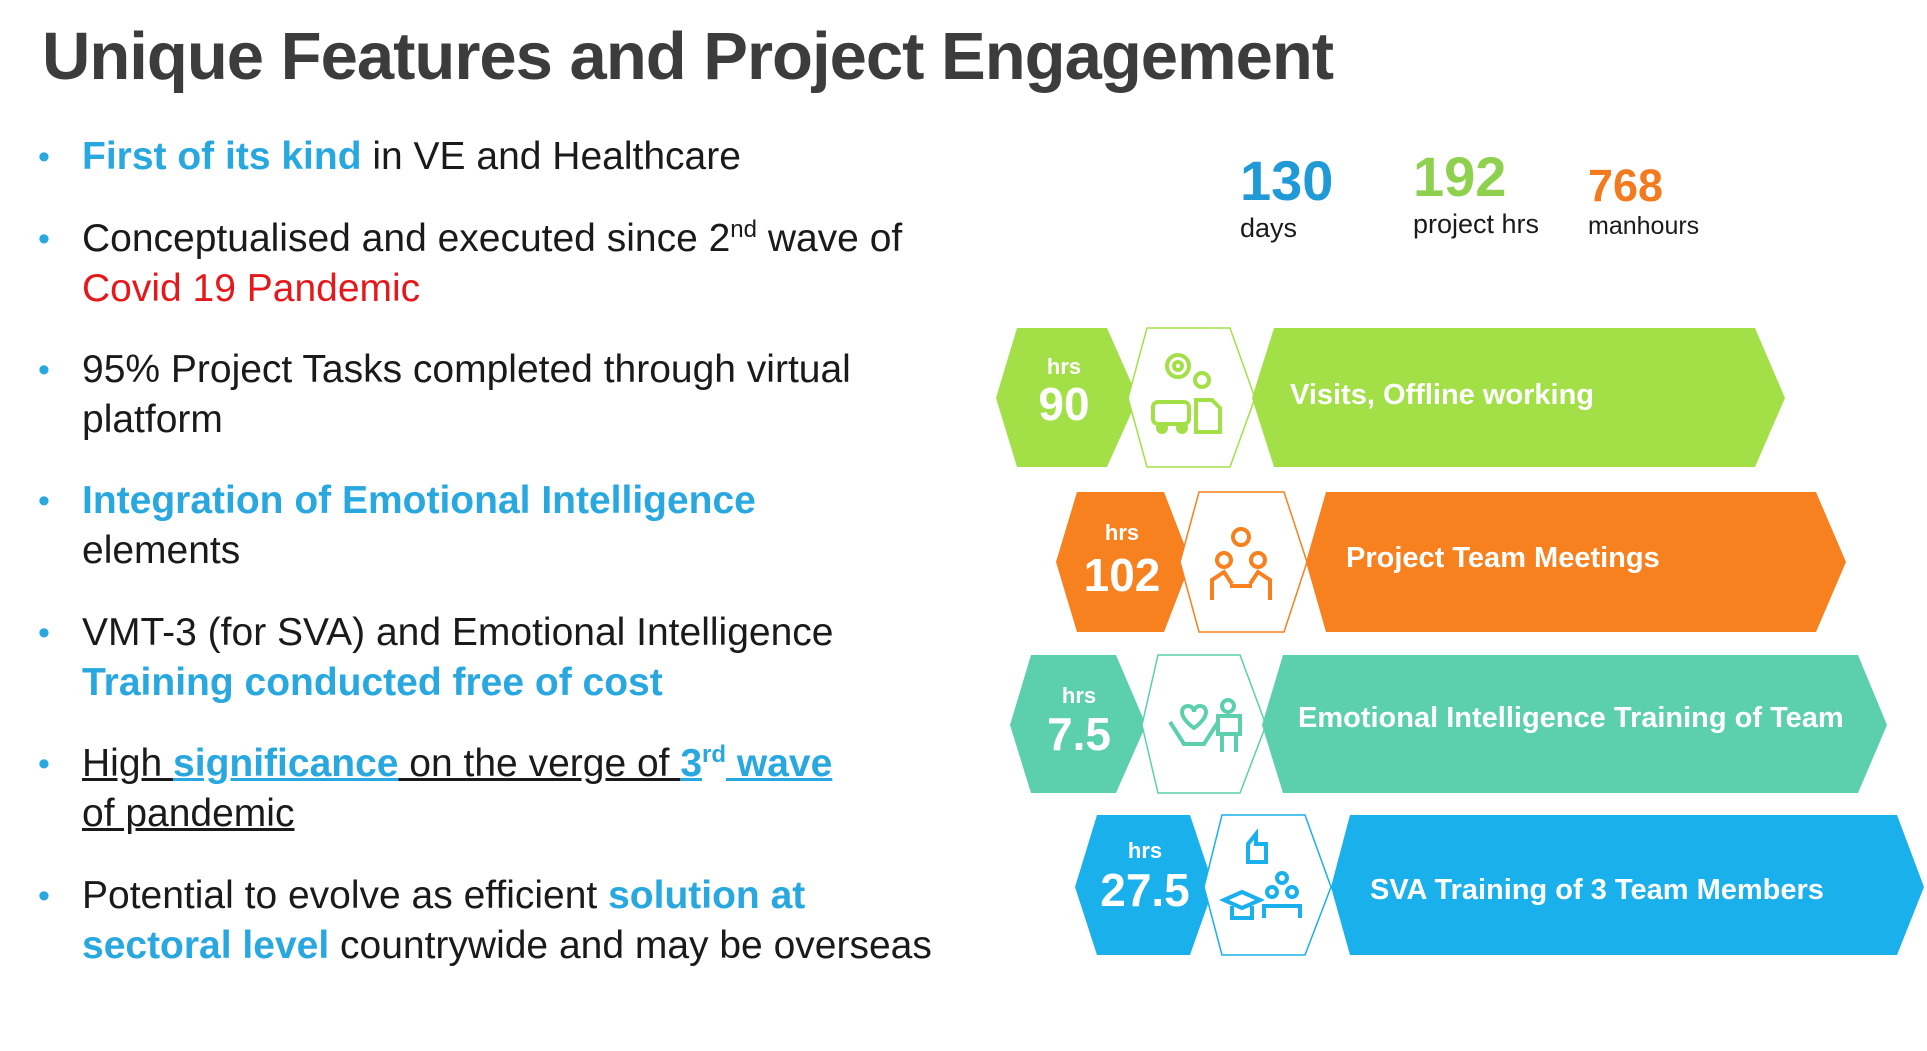  I want to click on band-visits-value: 90, so click(1063, 404).